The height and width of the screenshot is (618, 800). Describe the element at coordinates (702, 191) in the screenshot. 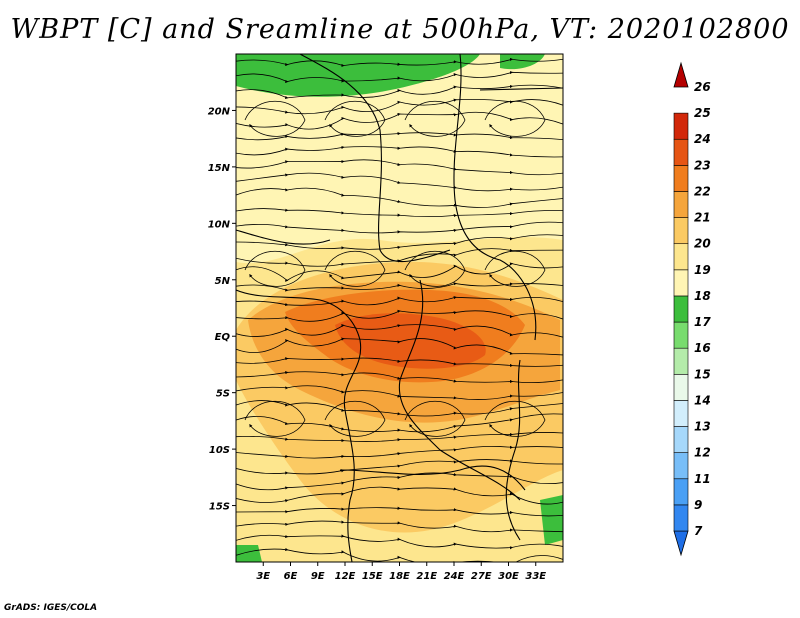

I see `colorbar-label: 22` at that location.